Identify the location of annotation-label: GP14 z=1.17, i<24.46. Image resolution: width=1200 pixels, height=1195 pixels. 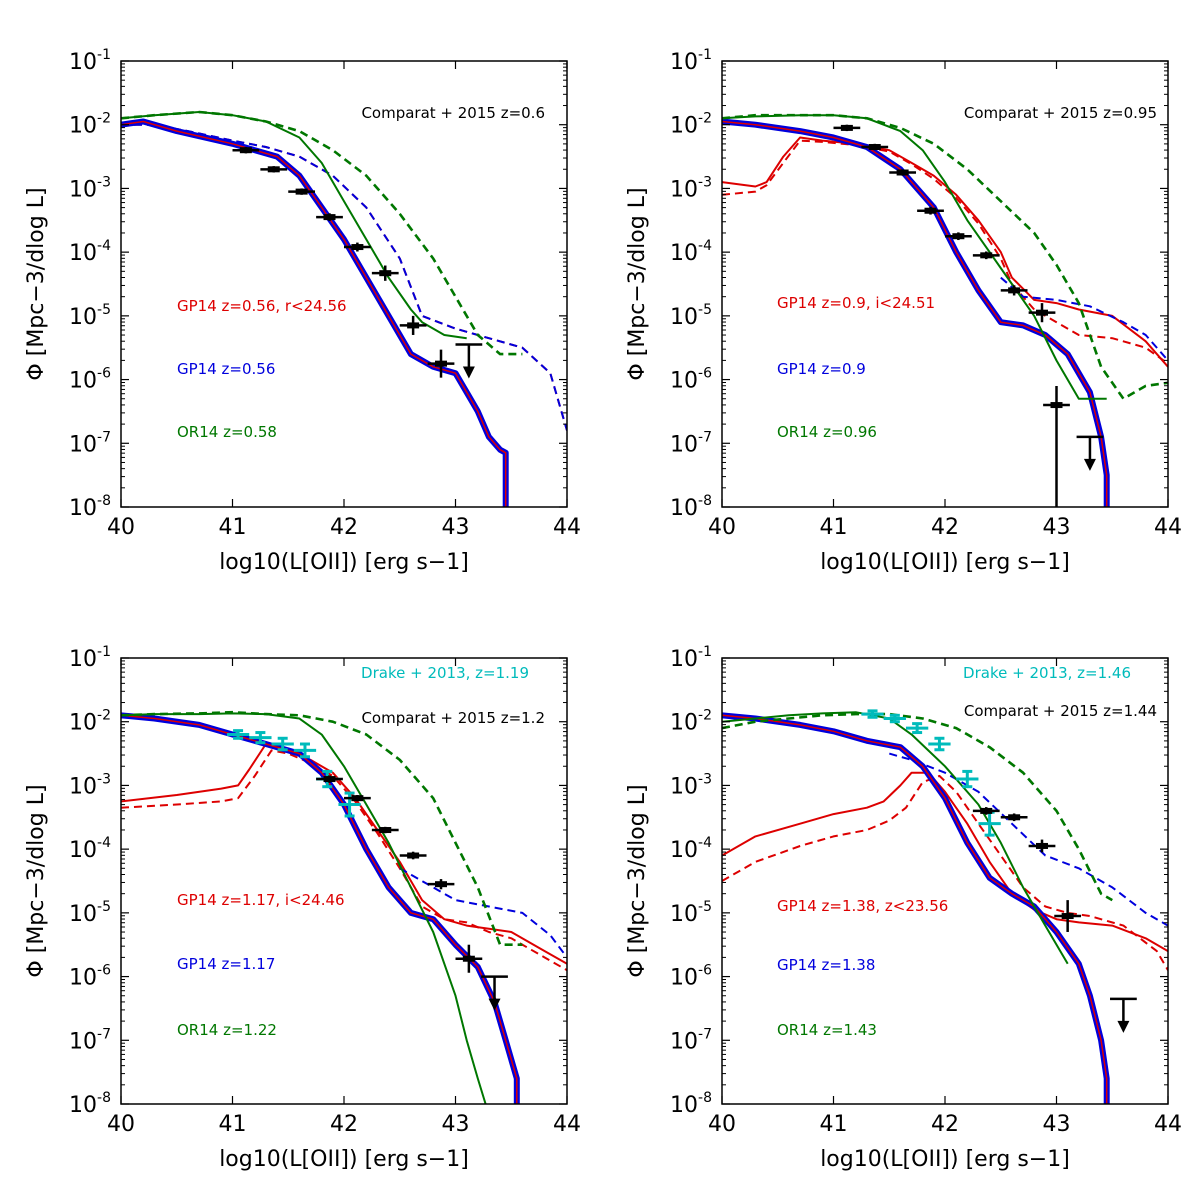
(261, 900).